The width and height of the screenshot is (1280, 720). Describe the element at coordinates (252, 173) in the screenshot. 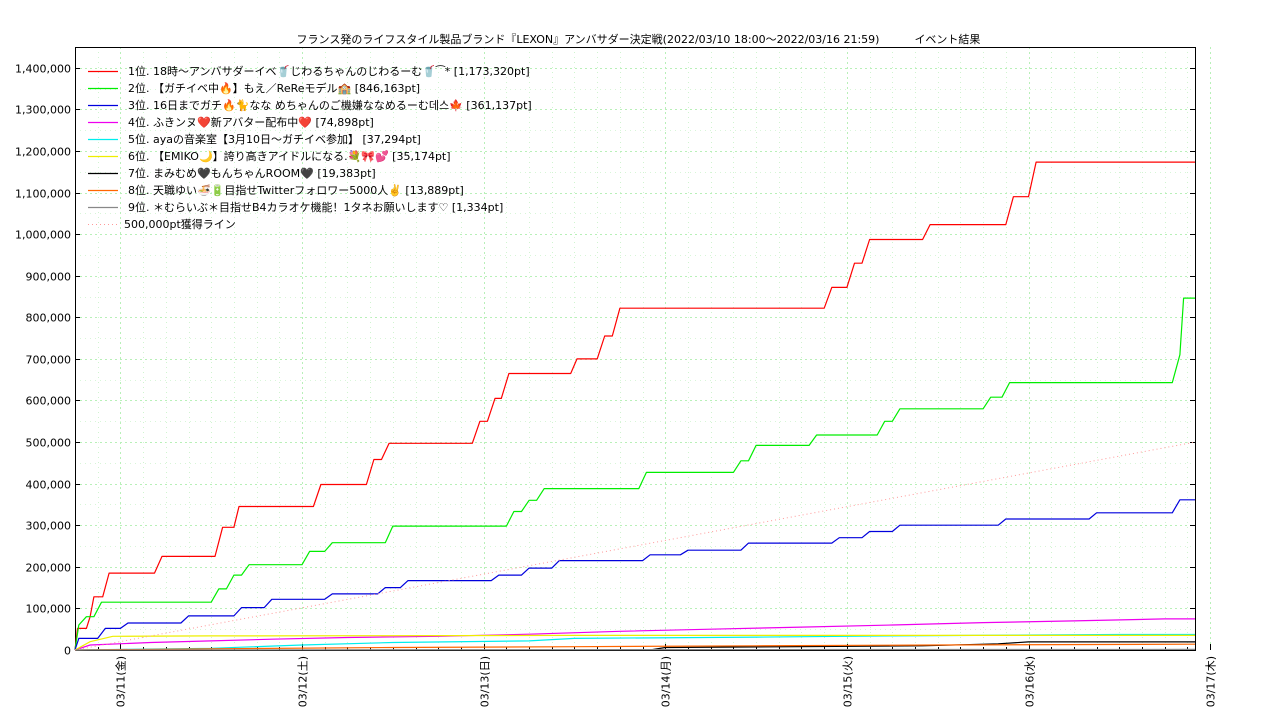

I see `legend-entry: 7位. まみむめ🖤もんちゃんROOM🖤 [19,383pt]` at that location.